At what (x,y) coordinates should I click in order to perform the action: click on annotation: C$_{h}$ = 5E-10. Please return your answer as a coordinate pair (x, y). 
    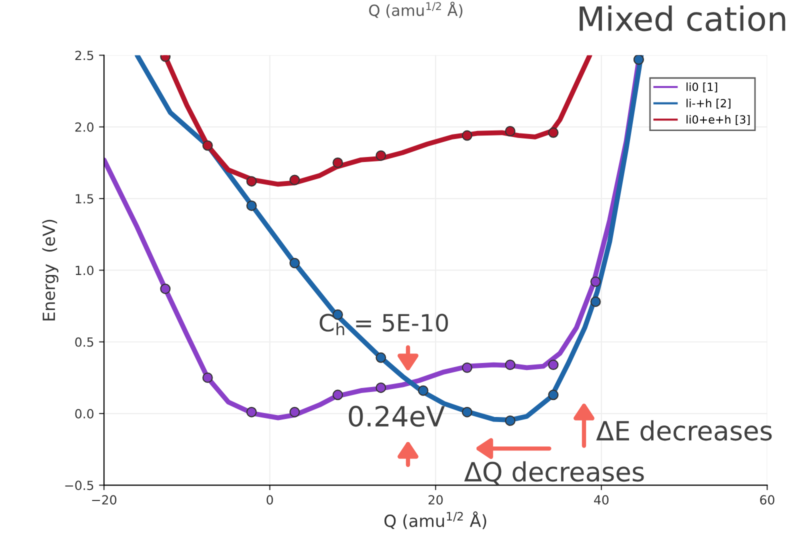
    Looking at the image, I should click on (384, 325).